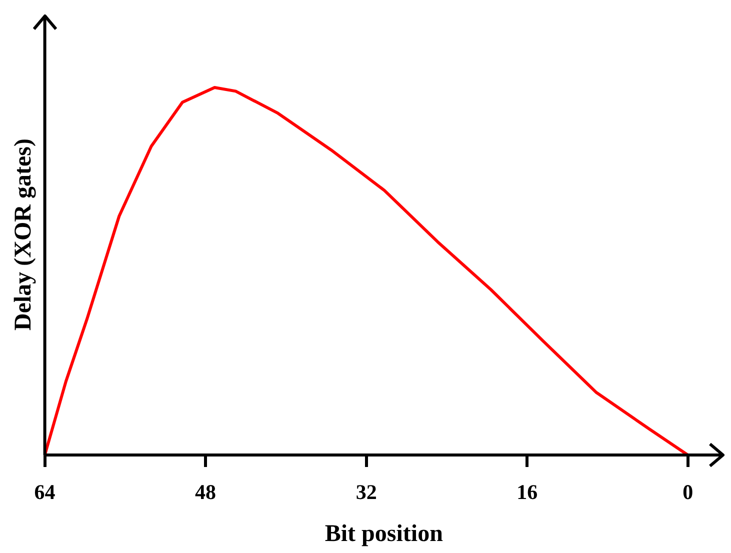 The image size is (731, 553). What do you see at coordinates (45, 492) in the screenshot?
I see `x-tick-label: 64` at bounding box center [45, 492].